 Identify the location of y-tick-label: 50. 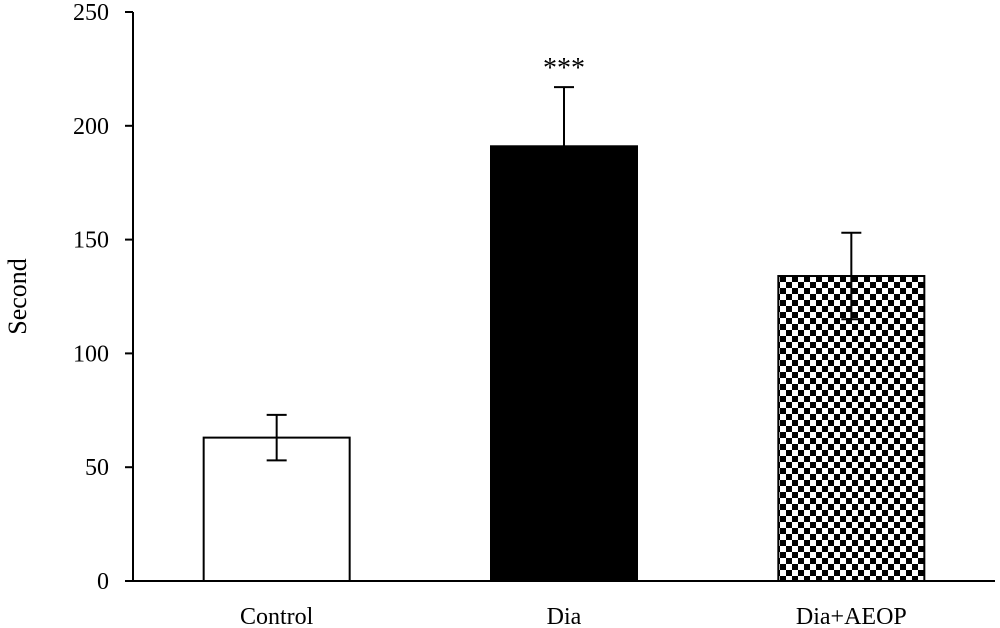
(97, 468).